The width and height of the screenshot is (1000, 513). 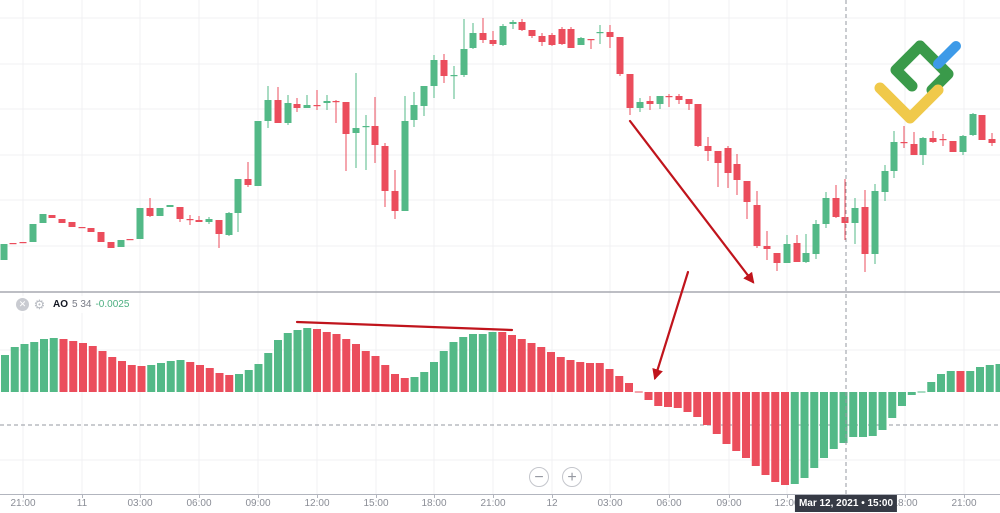 What do you see at coordinates (375, 503) in the screenshot?
I see `time-tick-label: 15:00` at bounding box center [375, 503].